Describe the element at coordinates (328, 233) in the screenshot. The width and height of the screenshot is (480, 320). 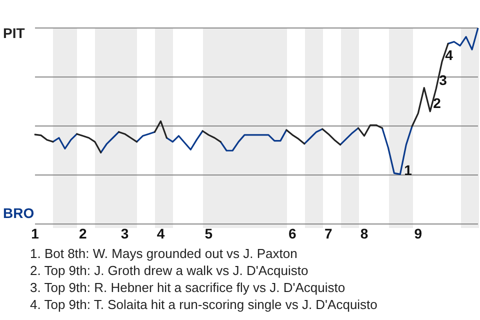
I see `x-tick-label: 7` at that location.